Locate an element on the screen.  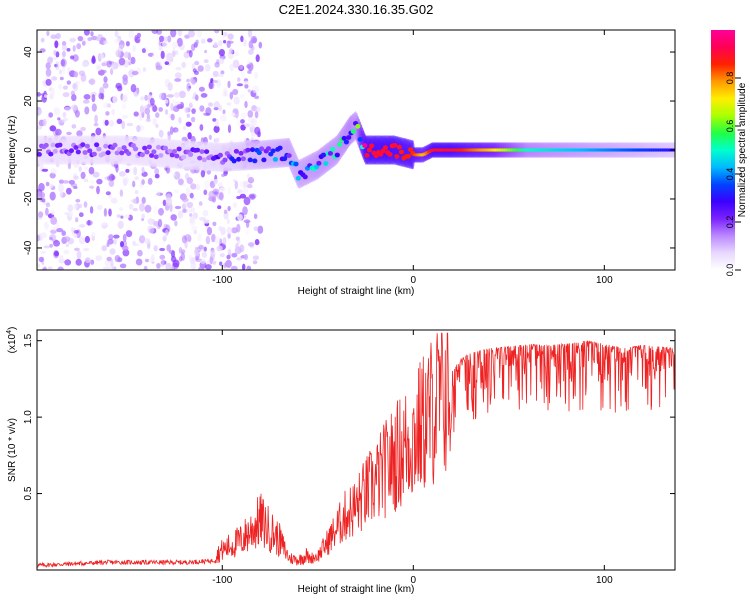
spectrogram-y-tick-label: 40 is located at coordinates (28, 52).